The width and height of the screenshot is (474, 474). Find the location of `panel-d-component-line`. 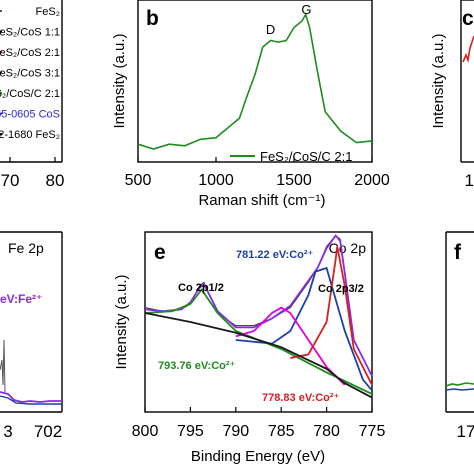

panel-d-component-line is located at coordinates (31, 400).